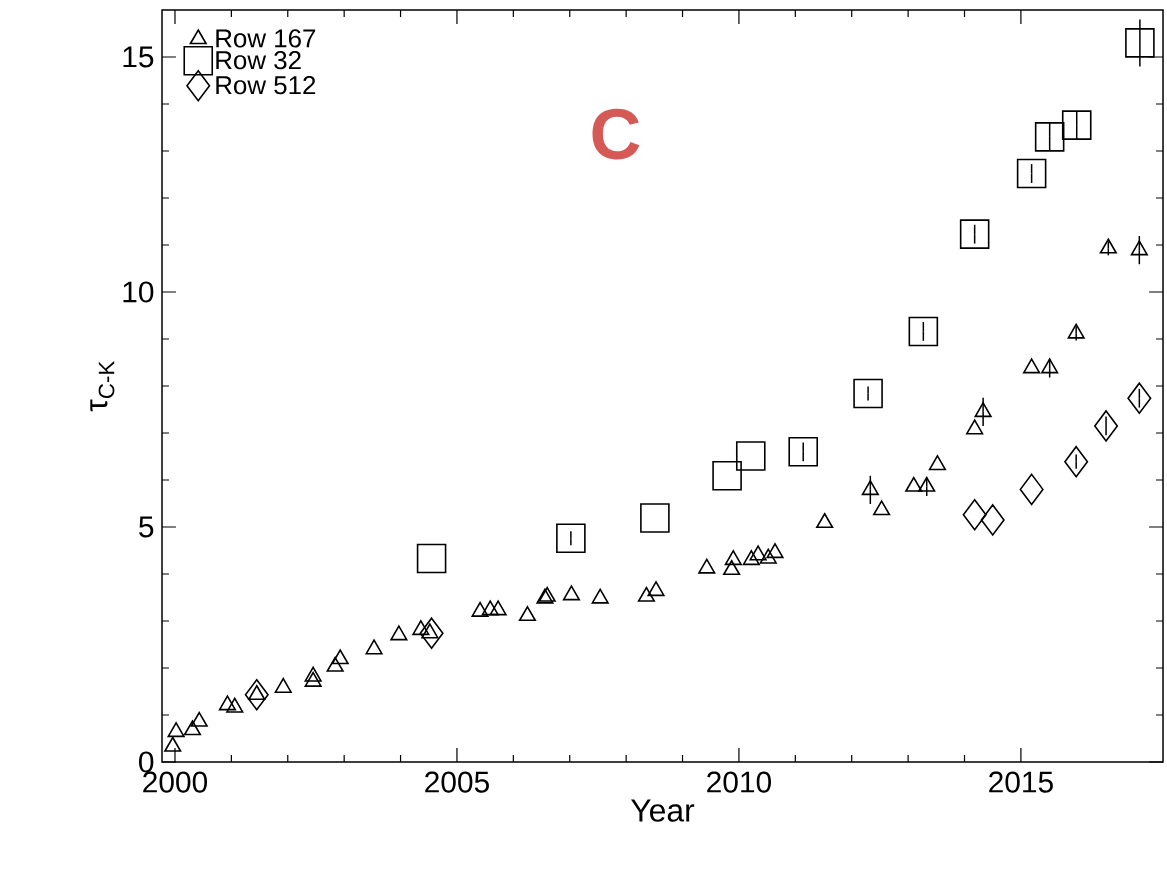 Image resolution: width=1167 pixels, height=876 pixels. I want to click on x-axis-title: Year, so click(663, 810).